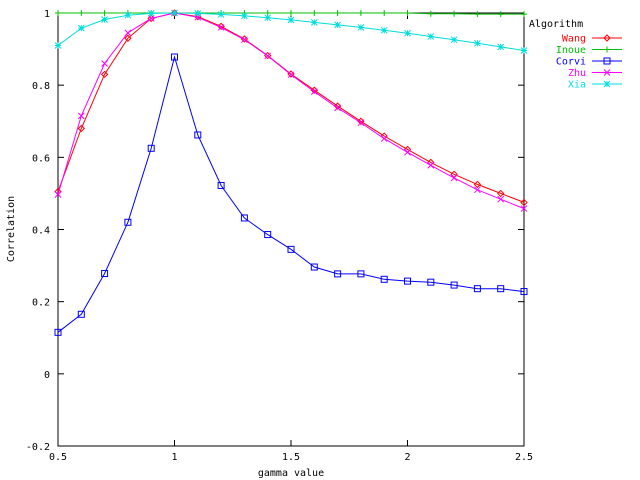  What do you see at coordinates (592, 39) in the screenshot?
I see `legend-entry-wang: Wang` at bounding box center [592, 39].